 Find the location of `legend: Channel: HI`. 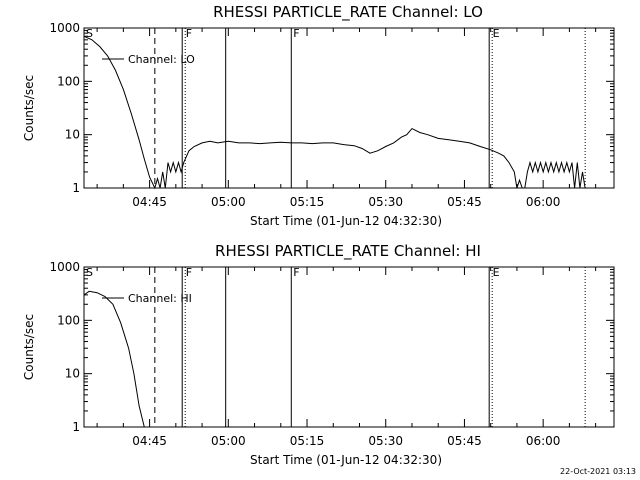

legend: Channel: HI is located at coordinates (147, 298).